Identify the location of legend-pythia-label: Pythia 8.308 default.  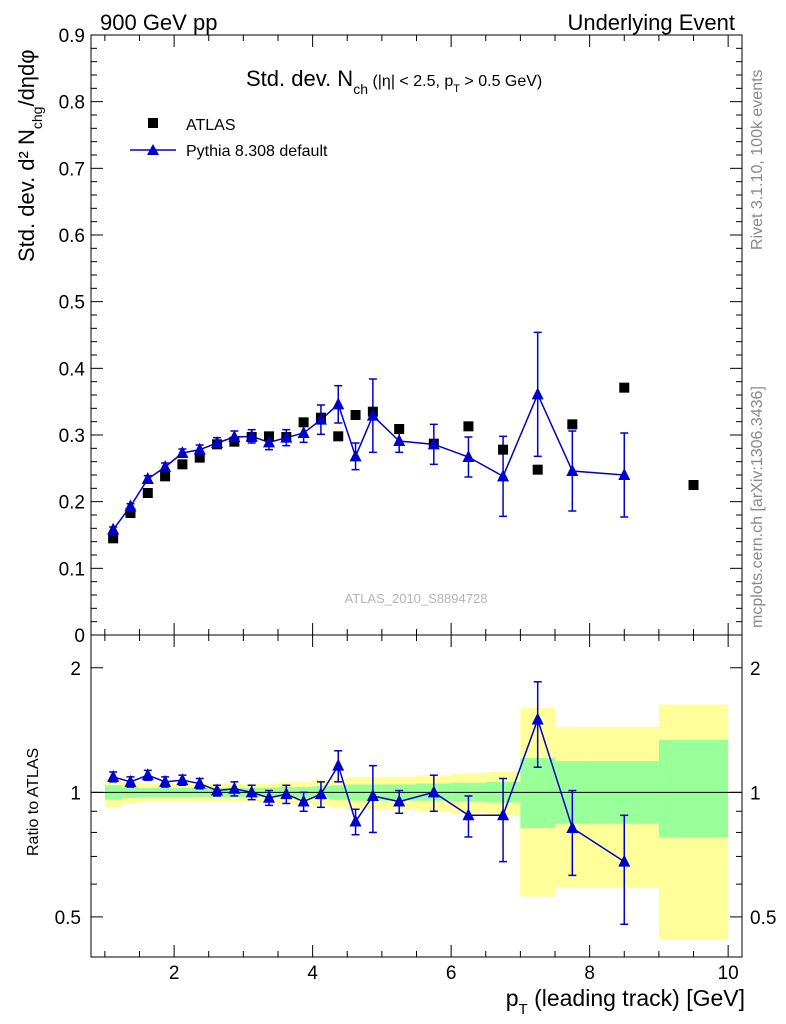
(257, 151).